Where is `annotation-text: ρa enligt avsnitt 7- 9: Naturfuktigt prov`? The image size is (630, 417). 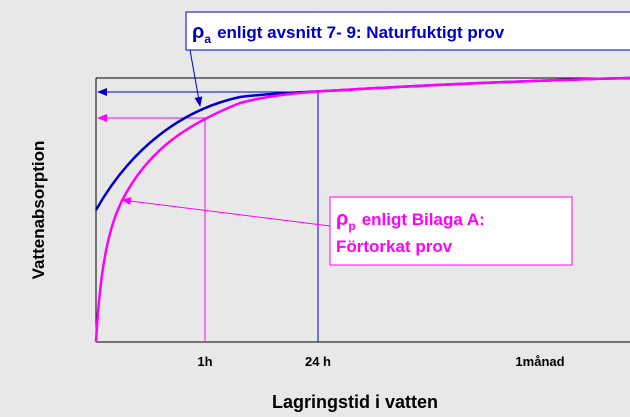
annotation-text: ρa enligt avsnitt 7- 9: Naturfuktigt prov is located at coordinates (348, 33).